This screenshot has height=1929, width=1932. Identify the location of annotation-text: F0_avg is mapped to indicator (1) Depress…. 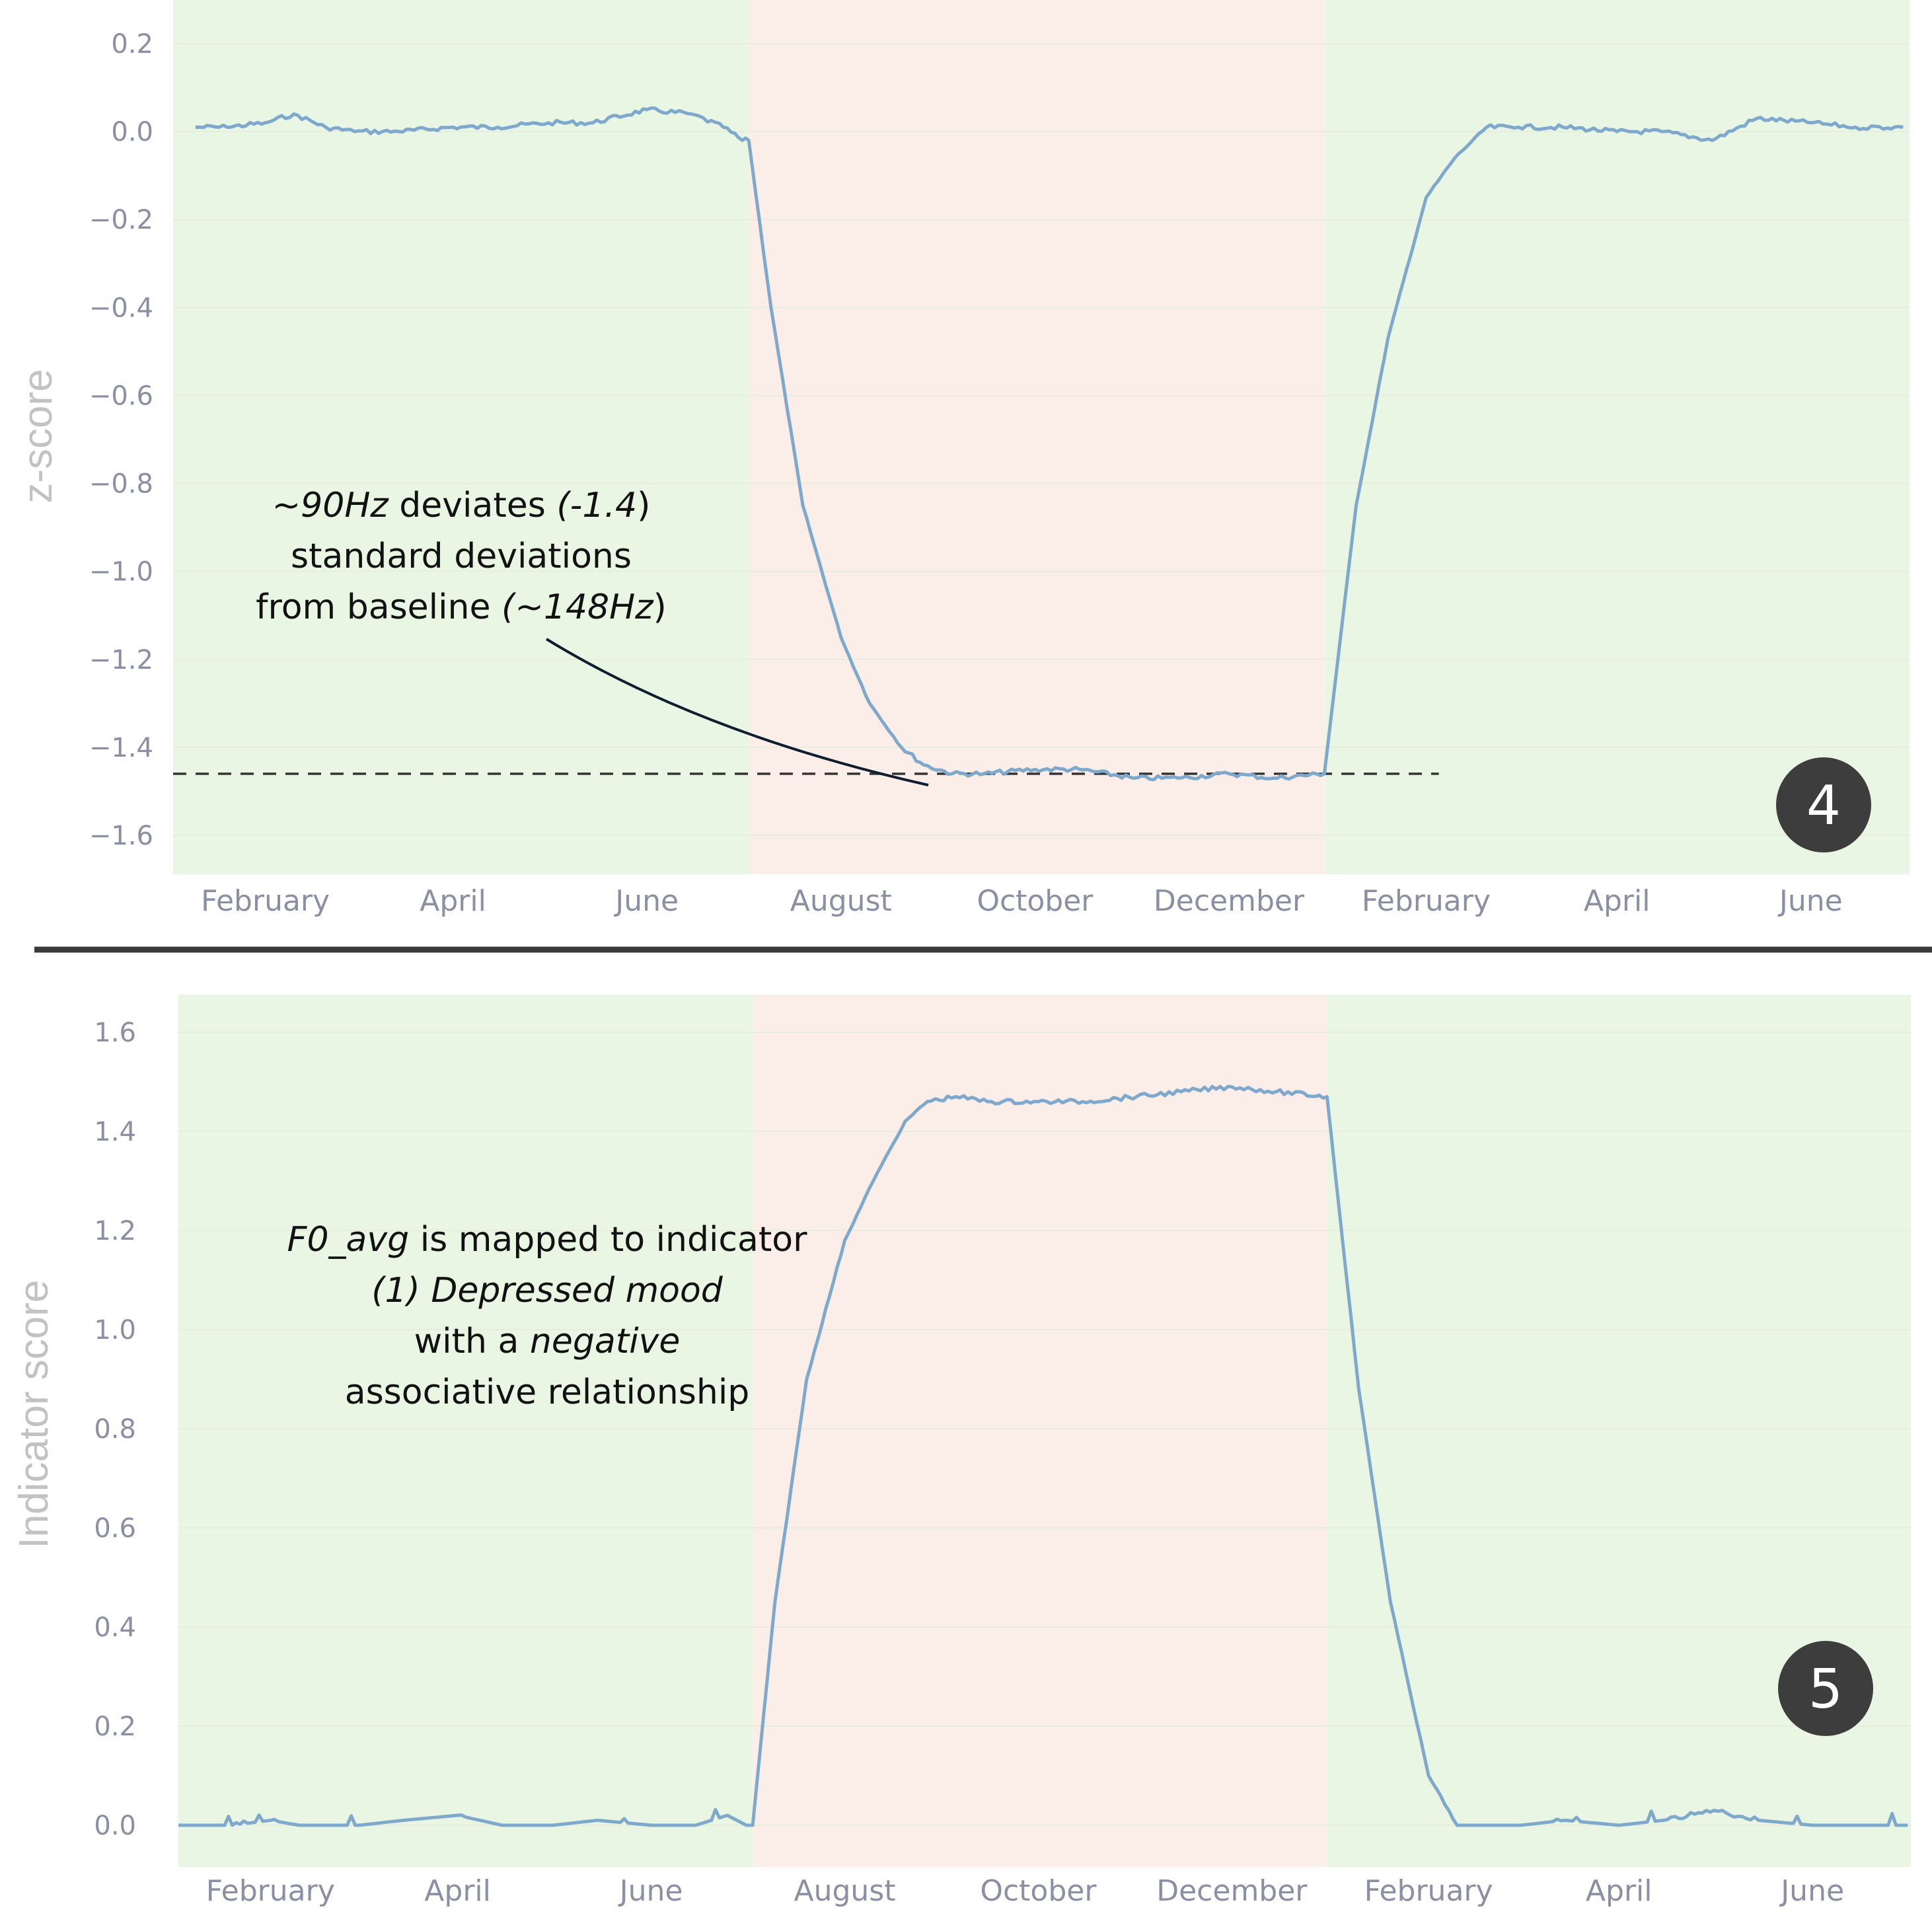
(547, 1316).